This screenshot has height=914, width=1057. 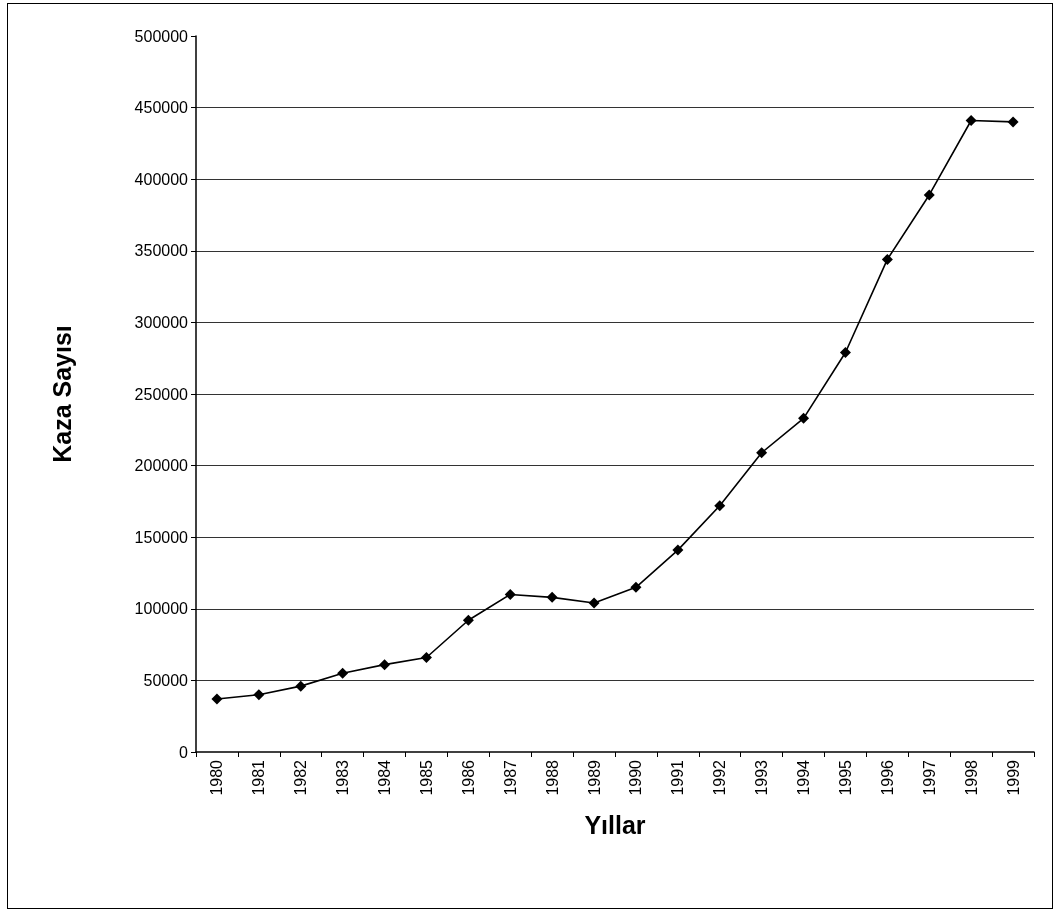 What do you see at coordinates (161, 609) in the screenshot?
I see `y-tick-label: 100000` at bounding box center [161, 609].